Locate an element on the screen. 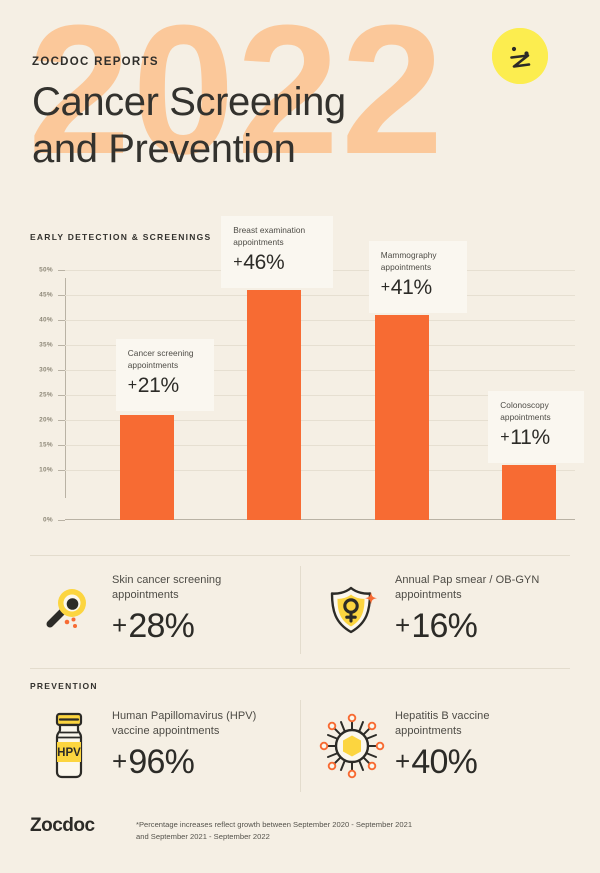 Image resolution: width=600 pixels, height=873 pixels. report-kicker: ZOCDOC REPORTS is located at coordinates (95, 62).